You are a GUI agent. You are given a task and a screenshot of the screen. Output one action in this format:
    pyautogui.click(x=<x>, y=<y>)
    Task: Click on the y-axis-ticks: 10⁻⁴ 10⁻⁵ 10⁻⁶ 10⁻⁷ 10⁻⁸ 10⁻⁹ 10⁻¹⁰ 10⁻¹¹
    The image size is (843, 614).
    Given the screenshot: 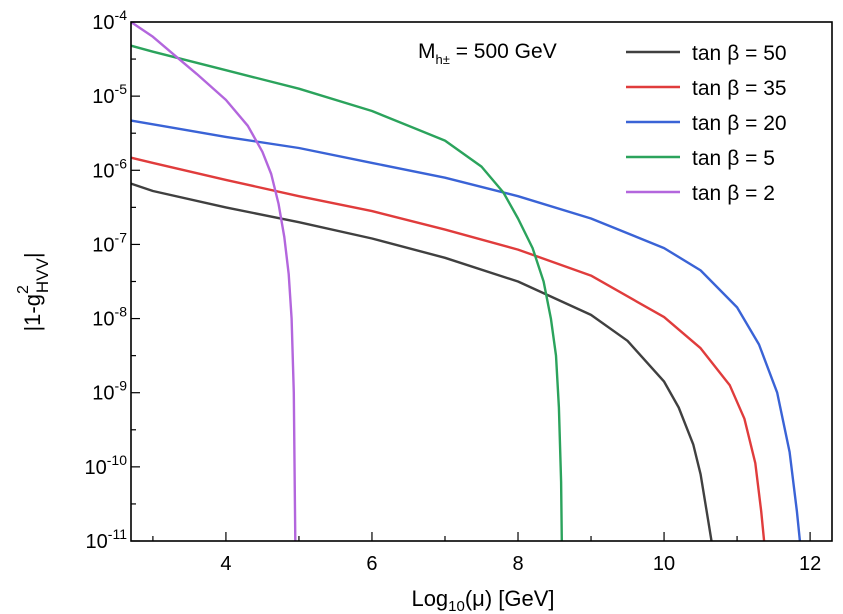 What is the action you would take?
    pyautogui.click(x=112, y=280)
    